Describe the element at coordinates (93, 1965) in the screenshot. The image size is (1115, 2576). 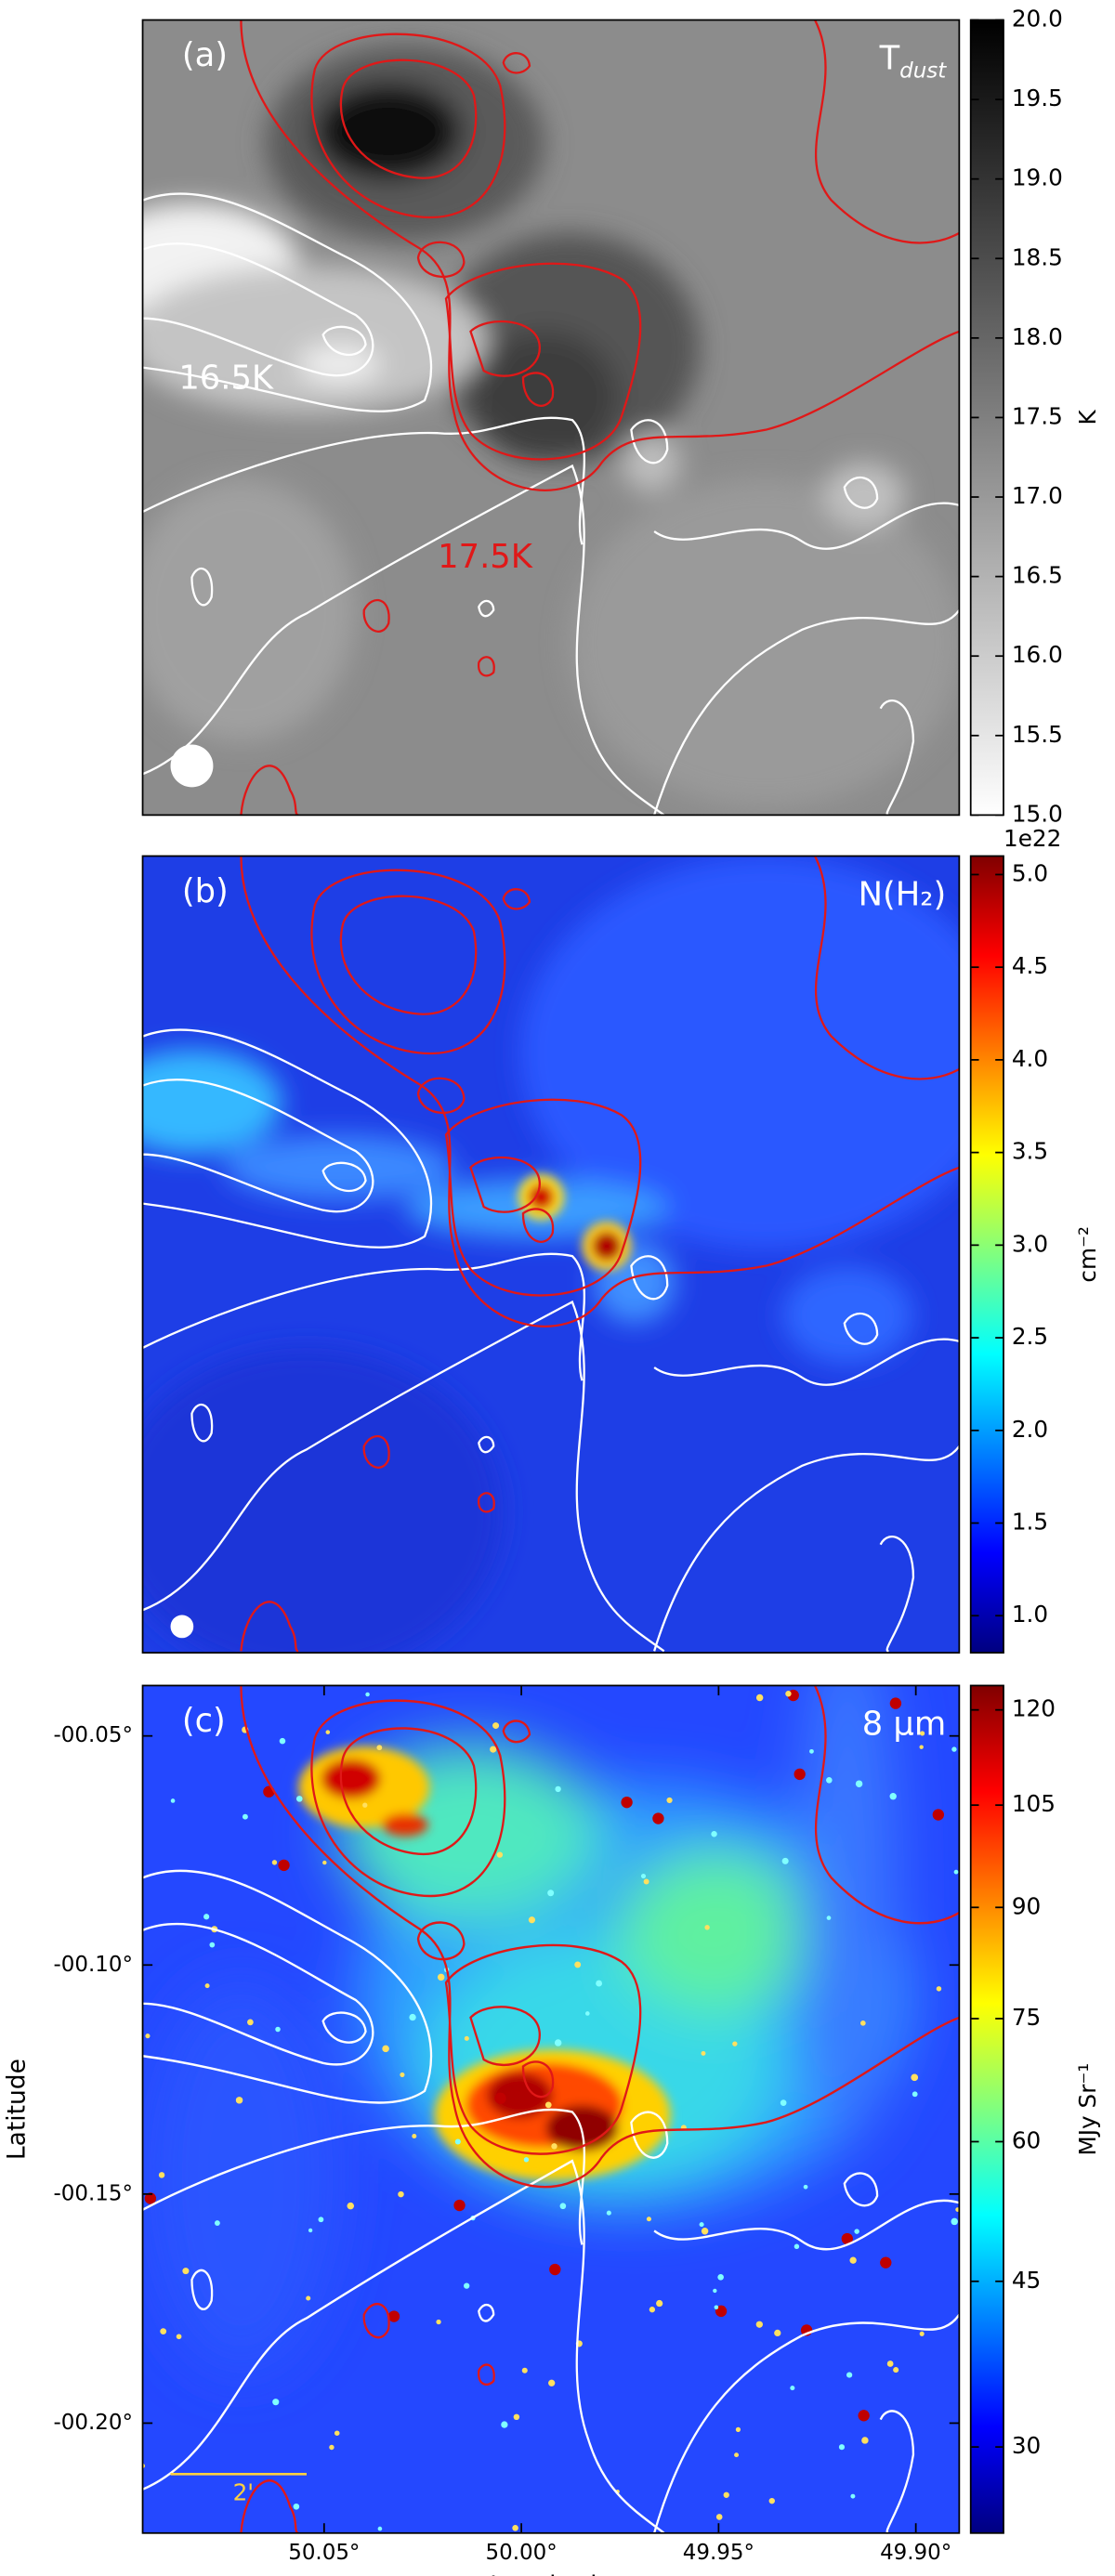
I see `y-tick-label: -00.10°` at that location.